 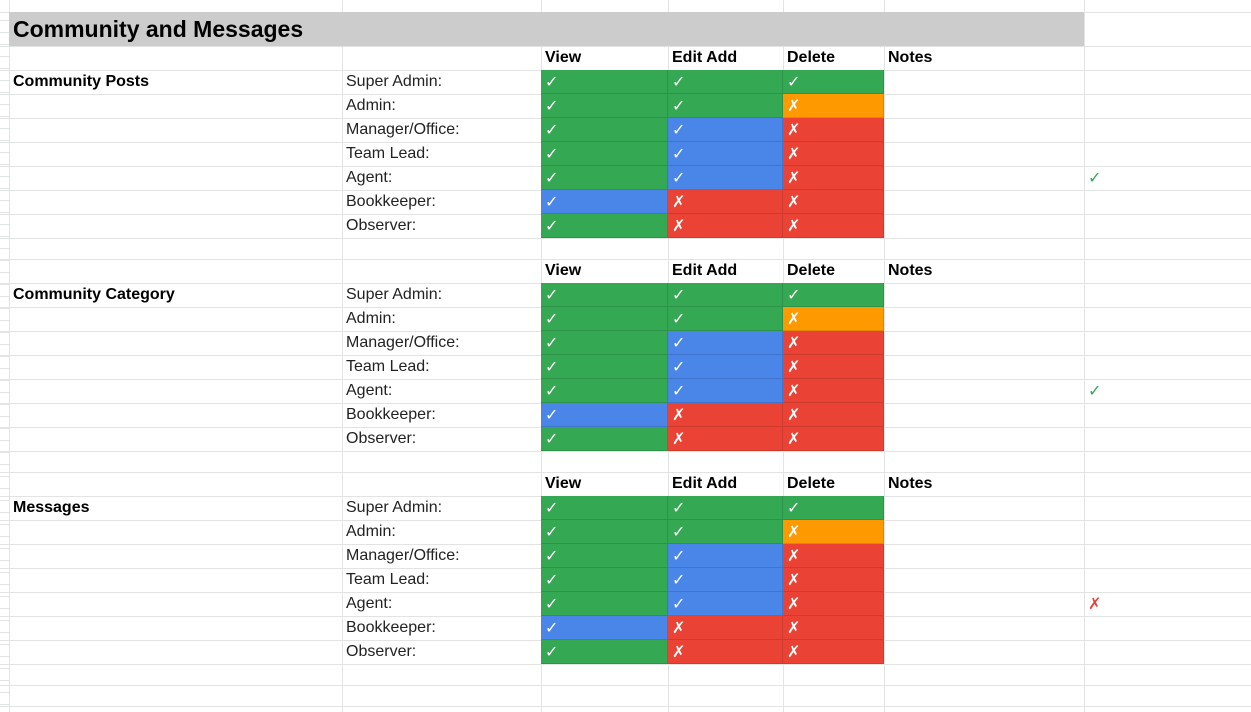 I want to click on column-header-delete: Delete, so click(x=811, y=270).